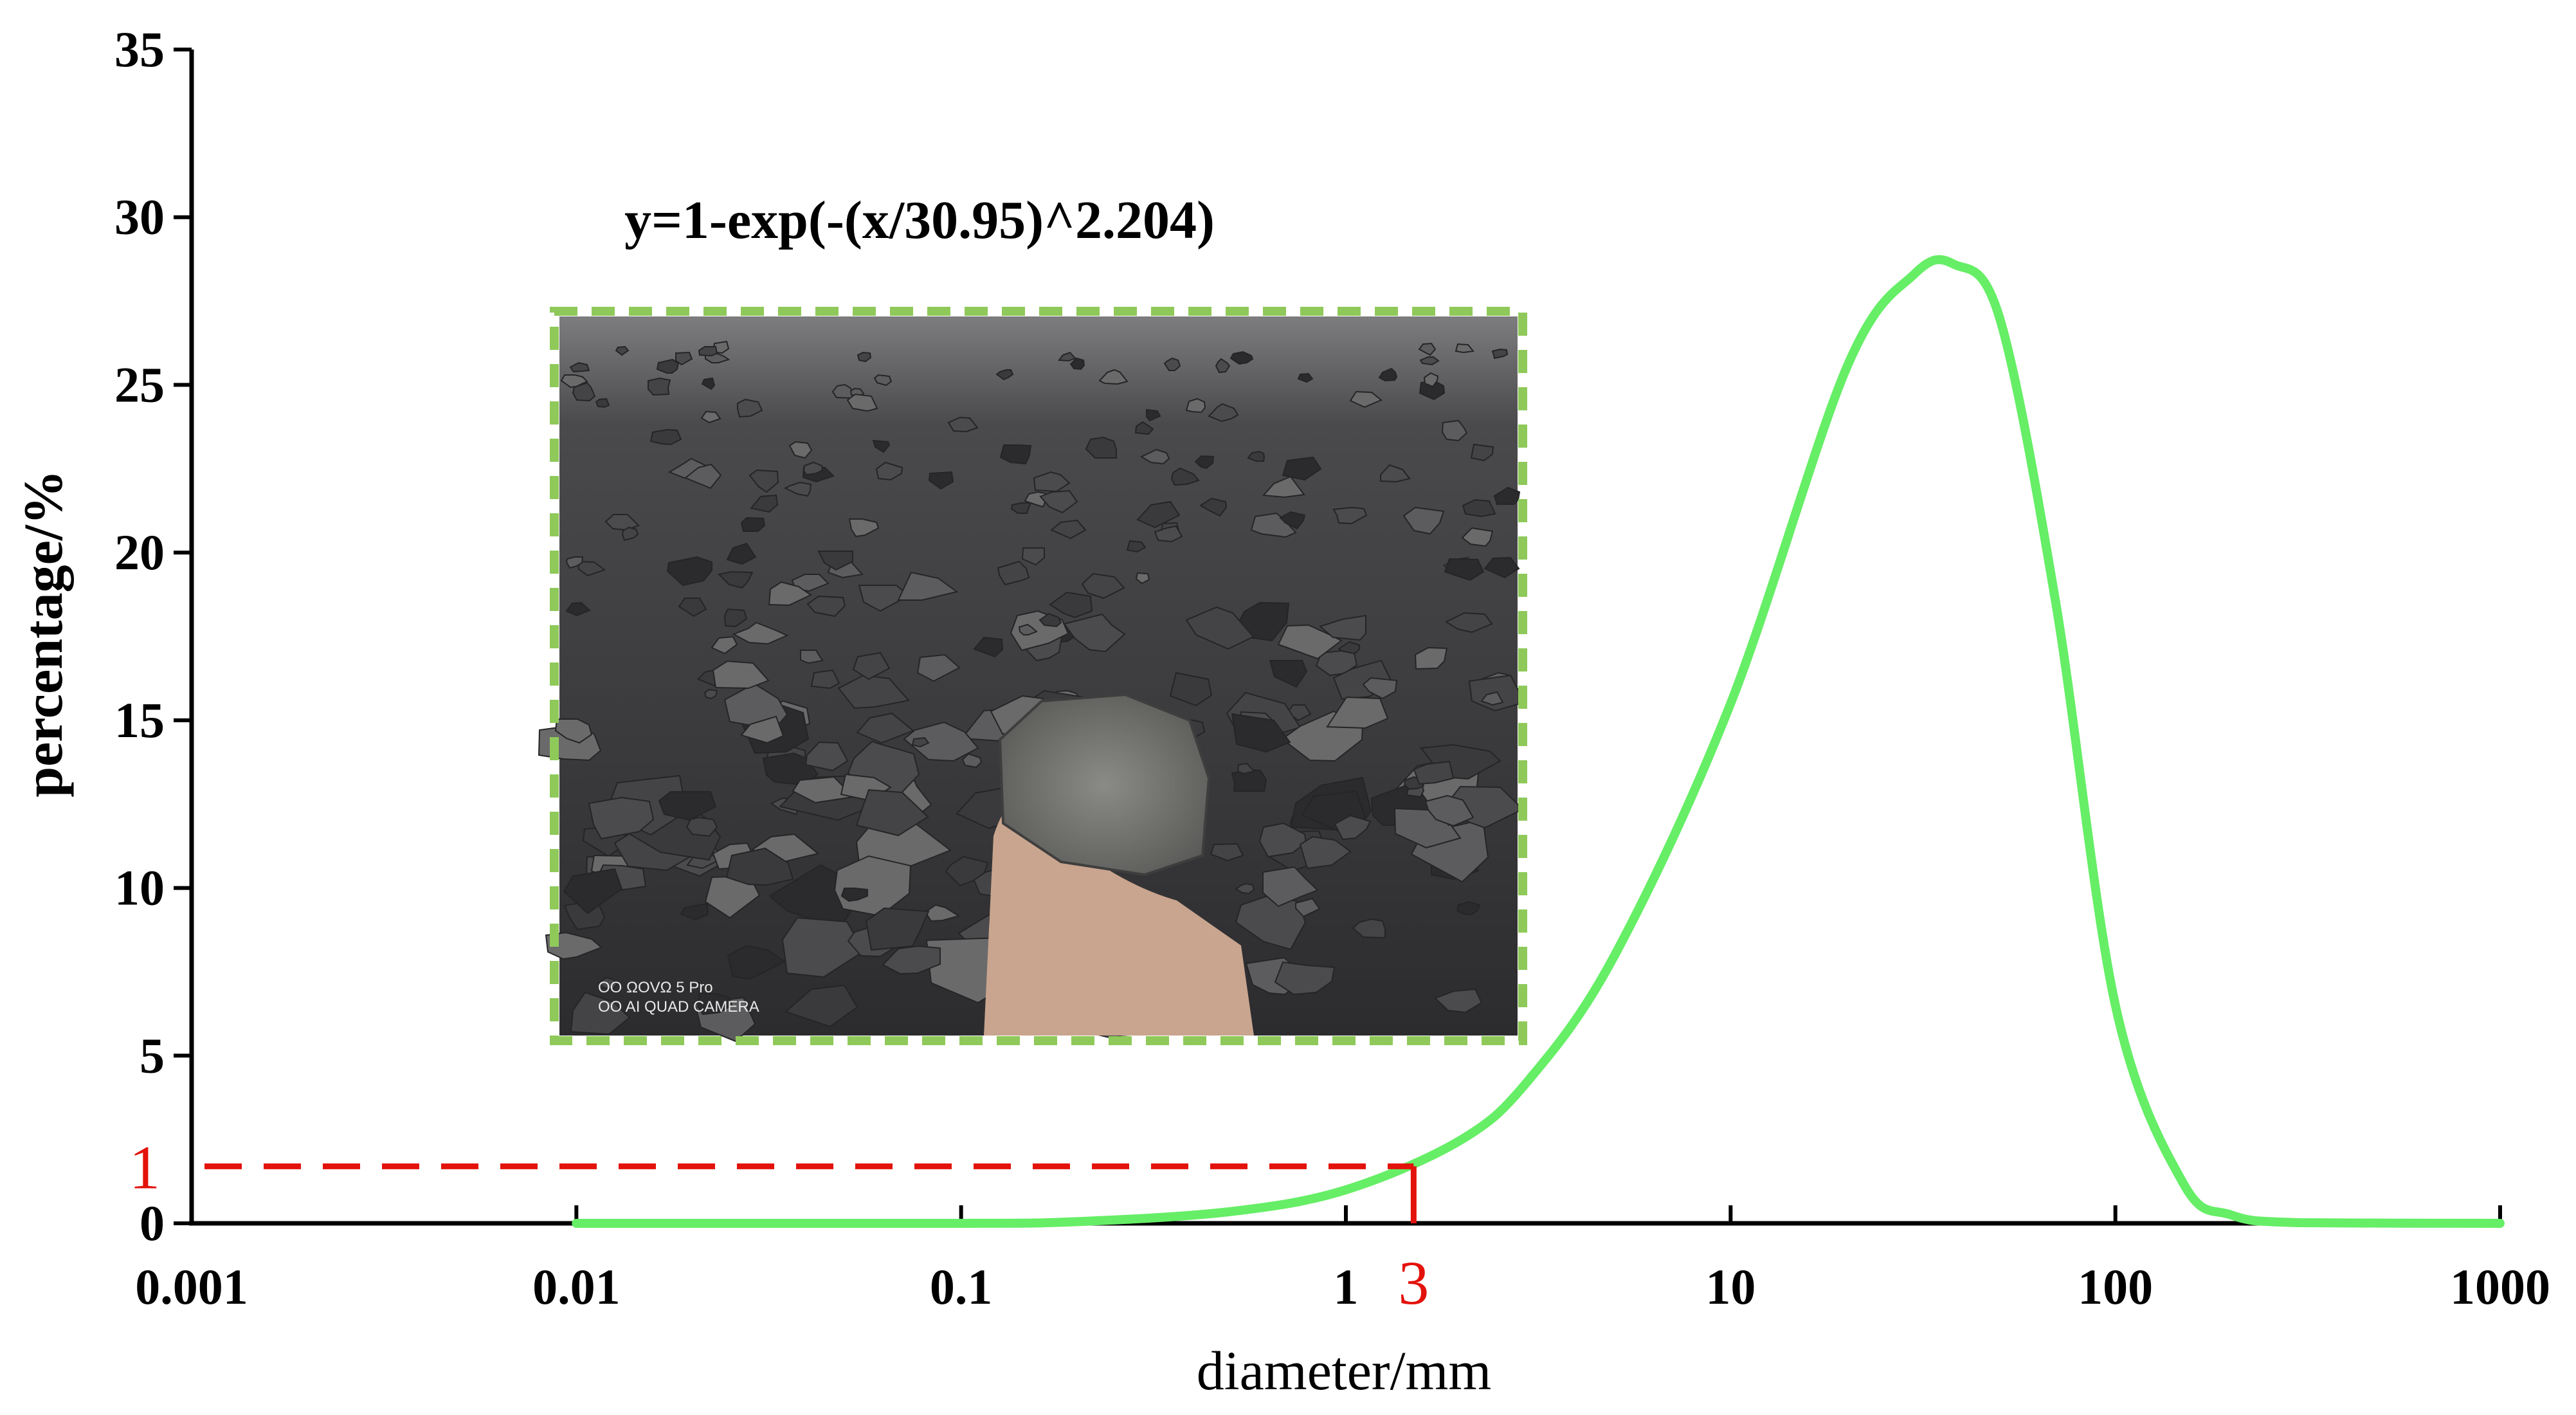  What do you see at coordinates (191, 1287) in the screenshot?
I see `x-tick-label: 0.001` at bounding box center [191, 1287].